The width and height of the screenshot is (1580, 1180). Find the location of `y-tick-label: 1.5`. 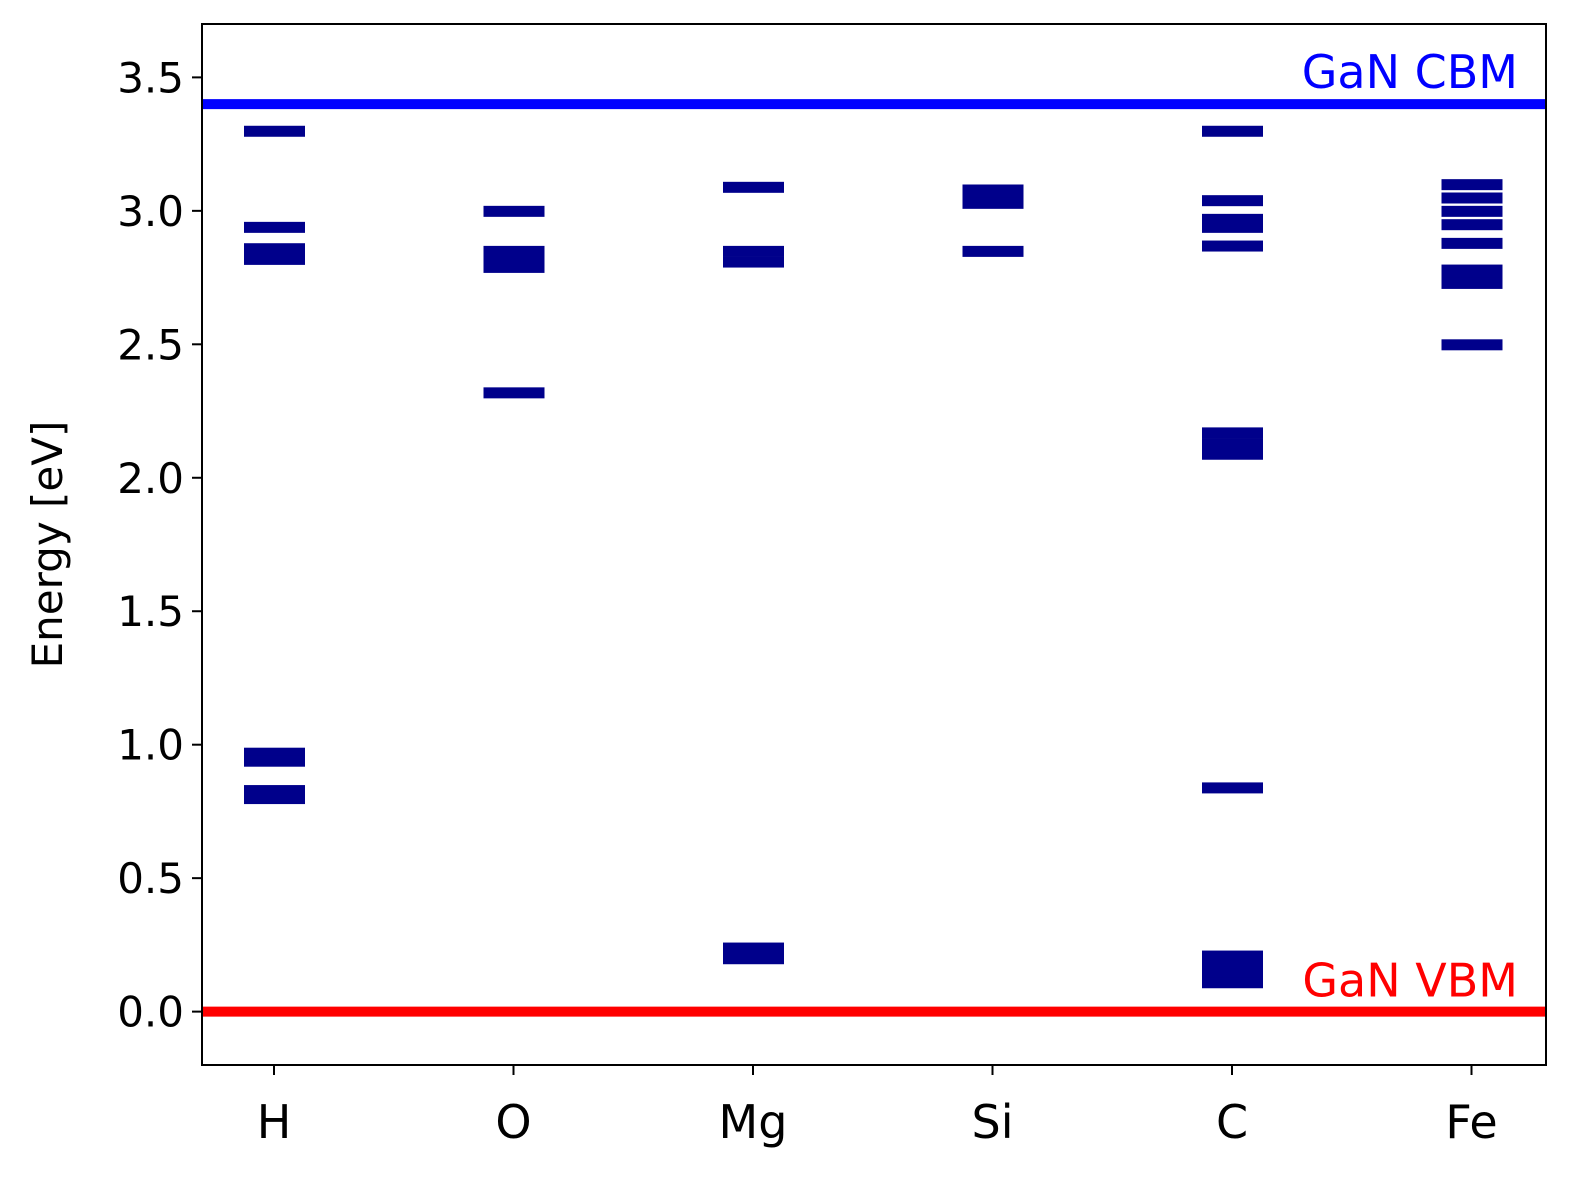

y-tick-label: 1.5 is located at coordinates (150, 611).